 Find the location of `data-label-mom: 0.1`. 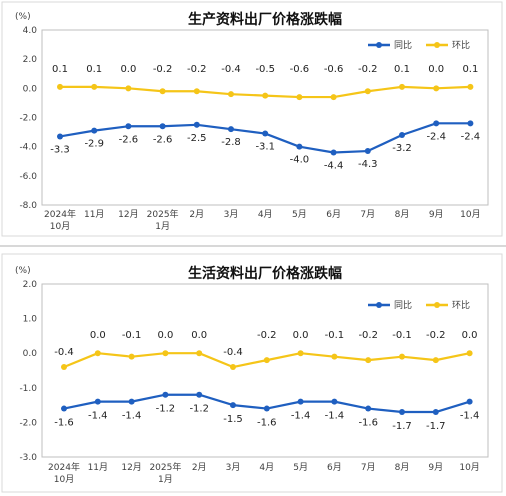

data-label-mom: 0.1 is located at coordinates (470, 69).